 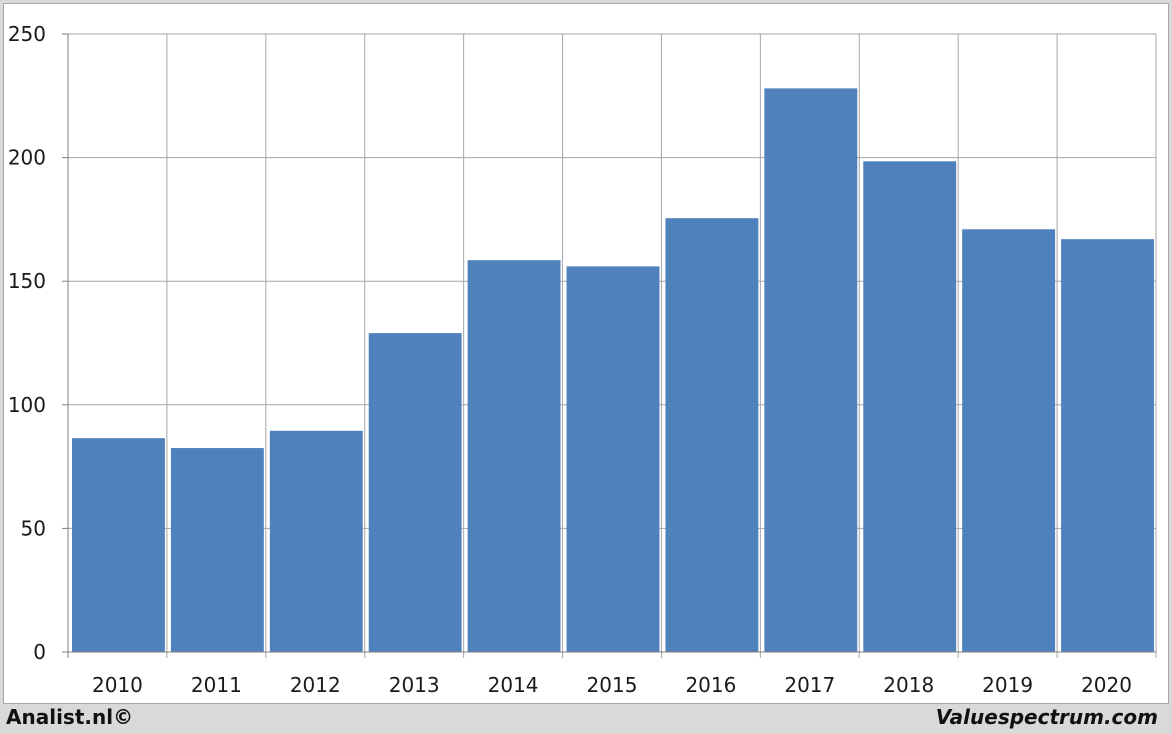 I want to click on bar-2015, so click(x=613, y=459).